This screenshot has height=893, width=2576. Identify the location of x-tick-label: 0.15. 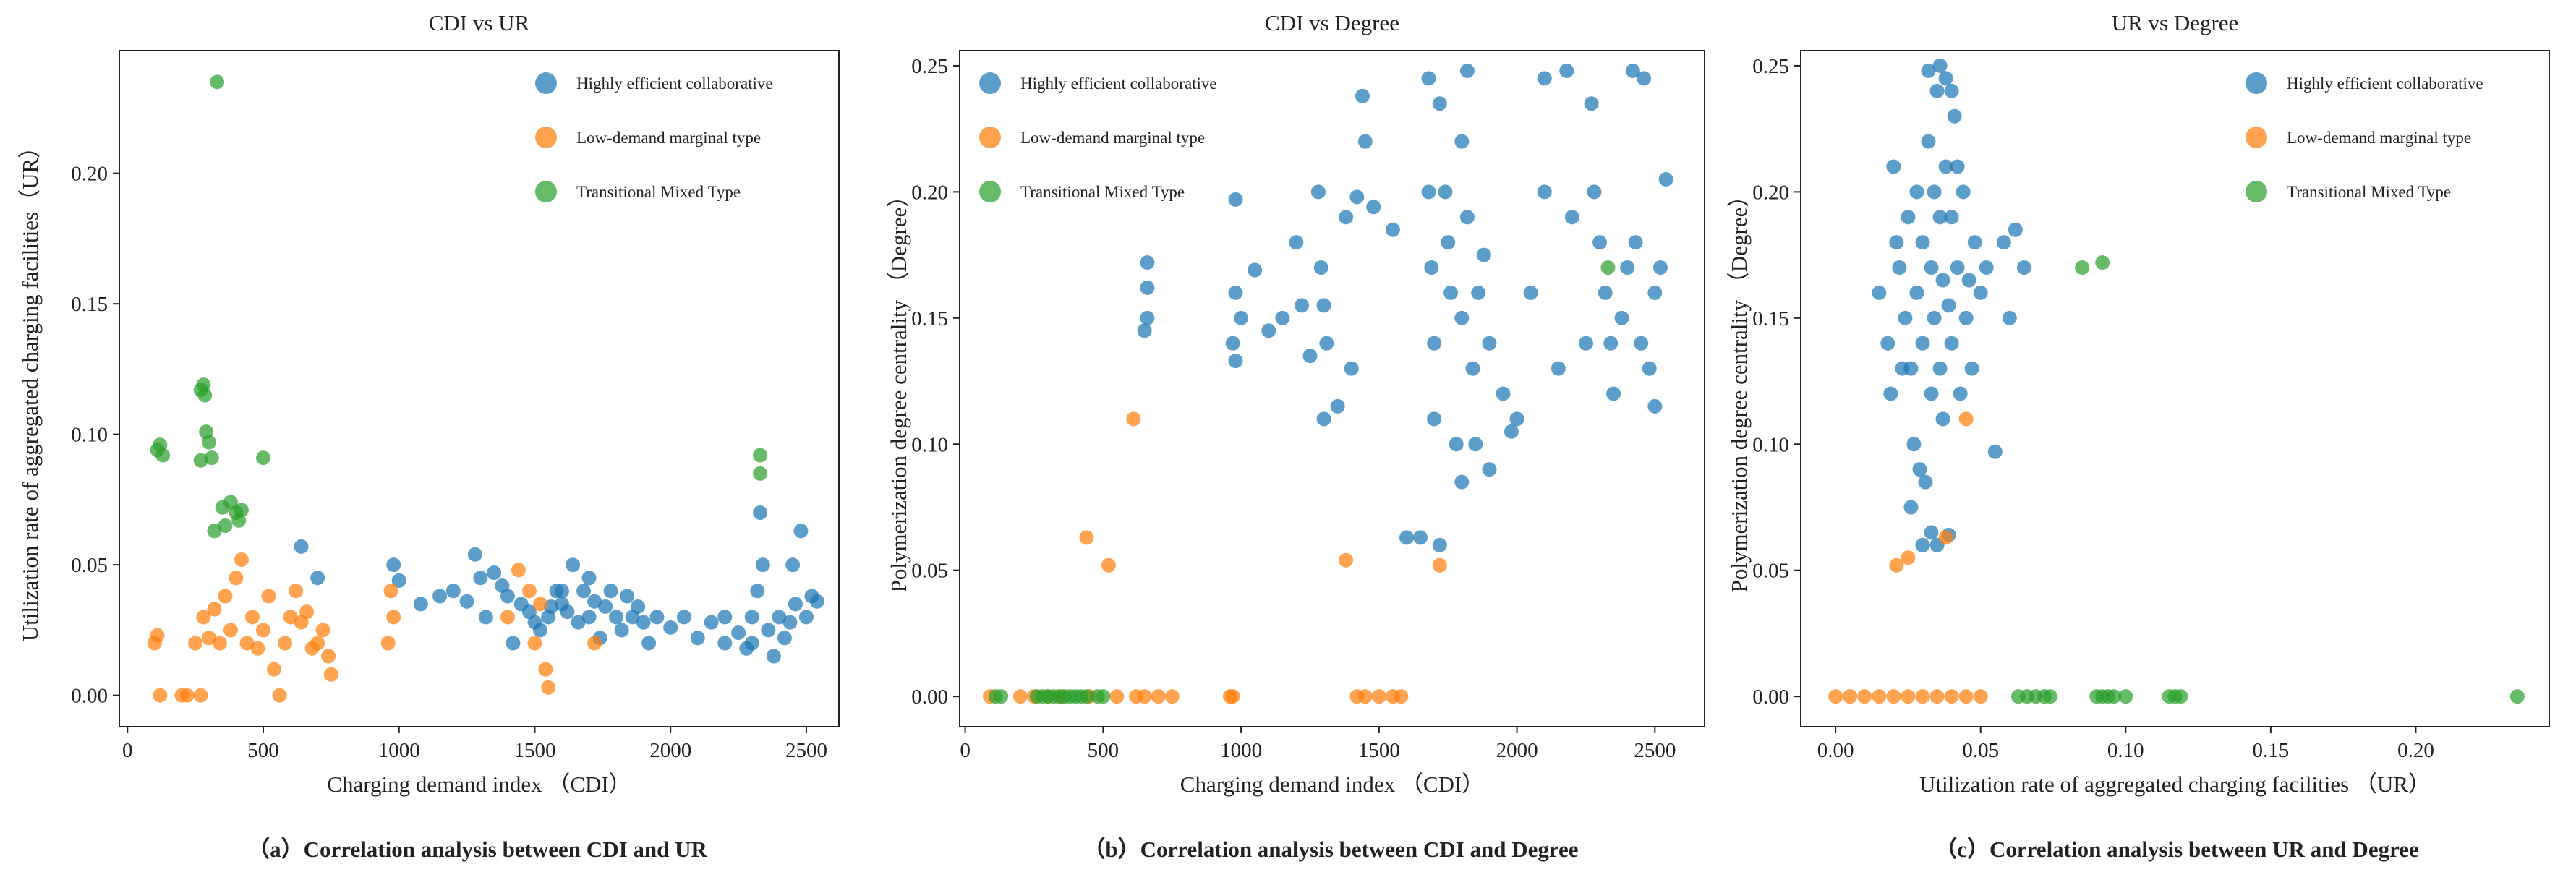
(2271, 751).